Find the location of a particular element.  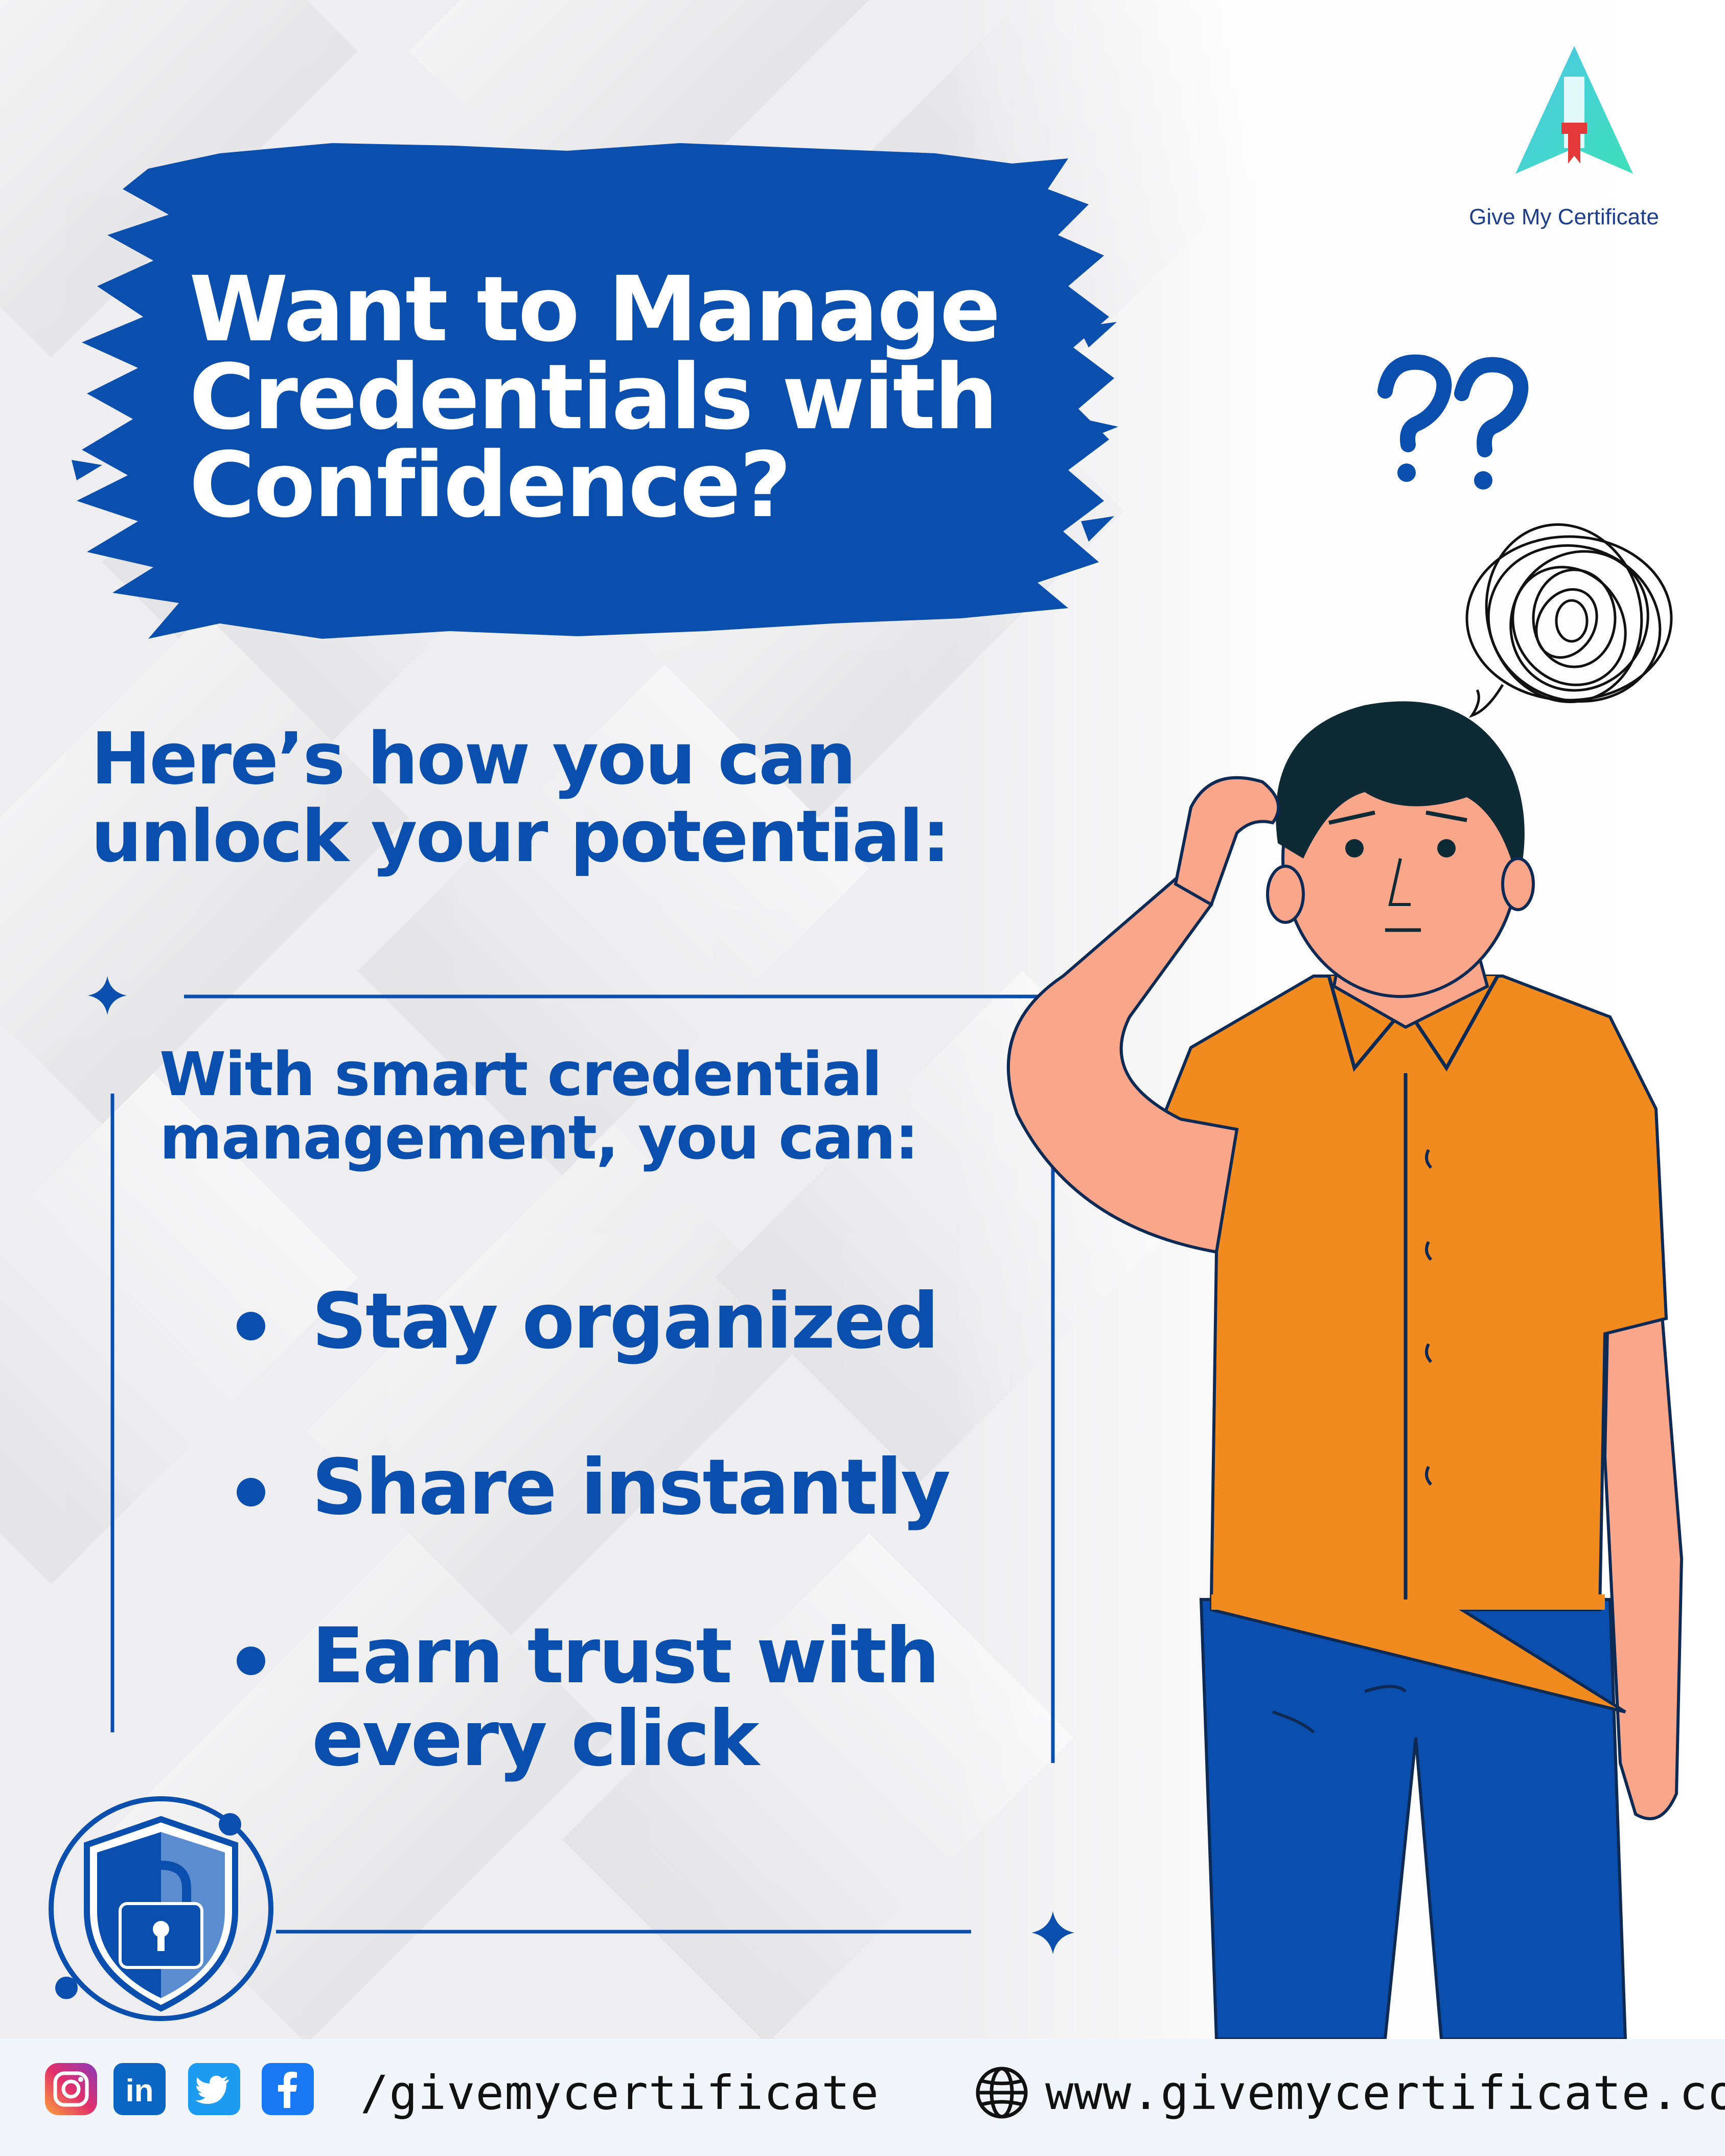

bullet-text: every click is located at coordinates (536, 1739).